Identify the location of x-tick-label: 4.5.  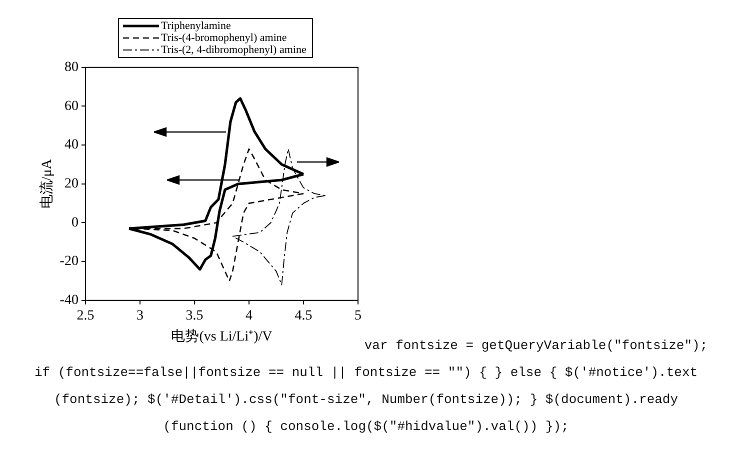
(303, 316).